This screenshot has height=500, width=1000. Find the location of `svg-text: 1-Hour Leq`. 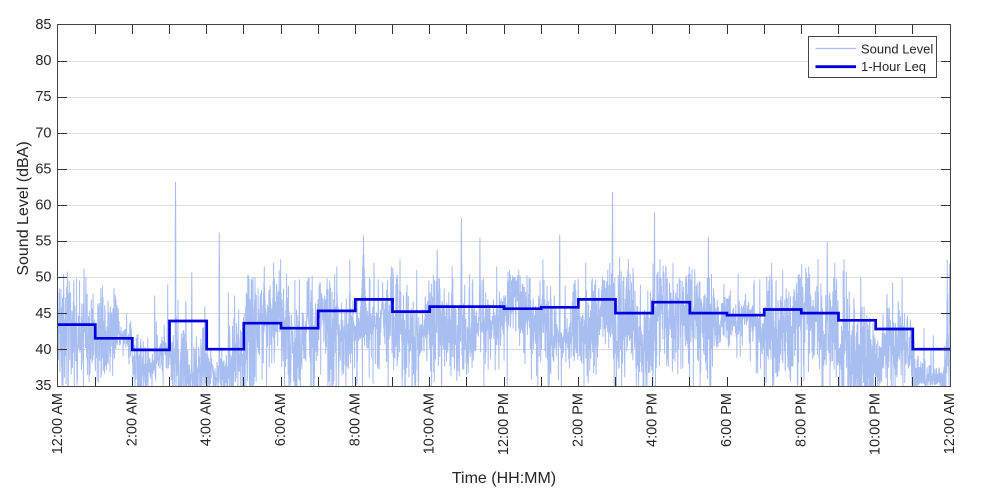

svg-text: 1-Hour Leq is located at coordinates (893, 66).